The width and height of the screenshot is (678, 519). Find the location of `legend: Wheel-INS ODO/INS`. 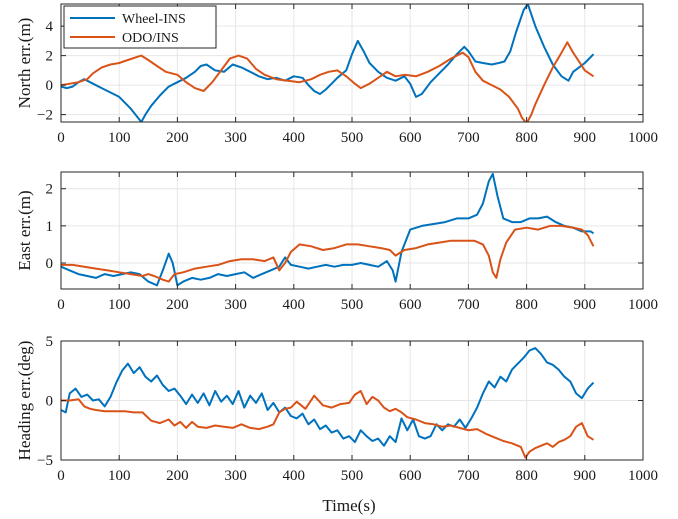

legend: Wheel-INS ODO/INS is located at coordinates (140, 27).